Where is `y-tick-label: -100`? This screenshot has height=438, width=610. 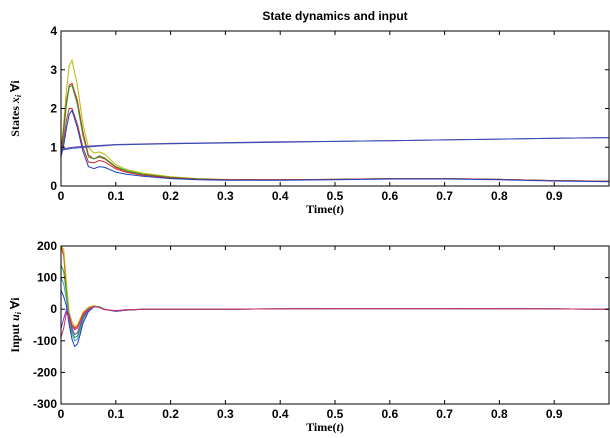 y-tick-label: -100 is located at coordinates (45, 341).